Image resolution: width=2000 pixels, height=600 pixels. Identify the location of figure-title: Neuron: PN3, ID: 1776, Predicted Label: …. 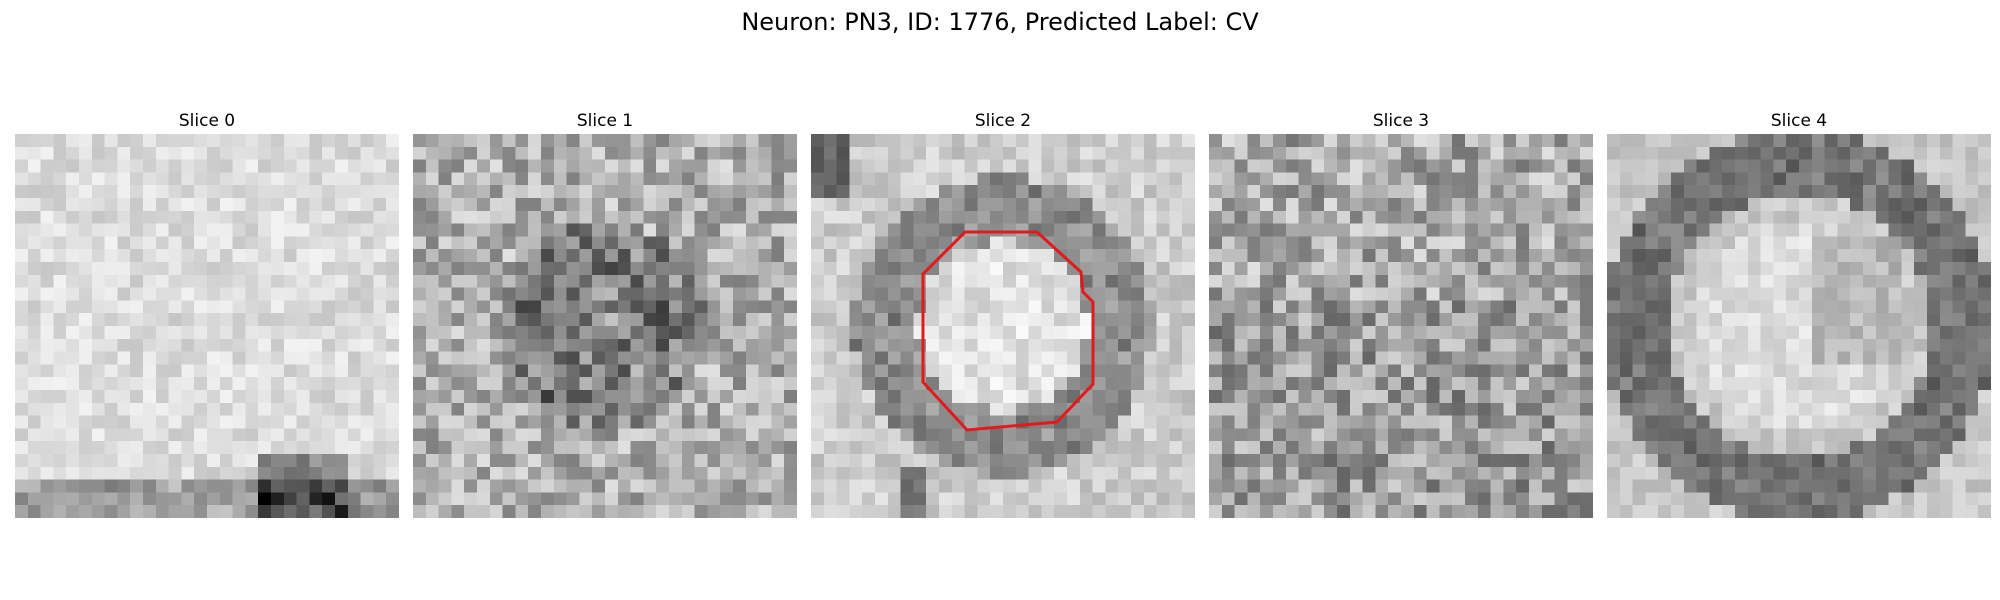
(1000, 22).